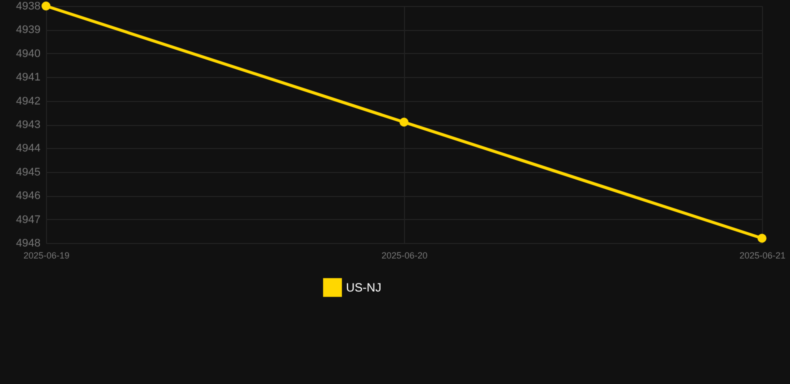 The height and width of the screenshot is (384, 790). Describe the element at coordinates (364, 287) in the screenshot. I see `legend-label: US-NJ` at that location.